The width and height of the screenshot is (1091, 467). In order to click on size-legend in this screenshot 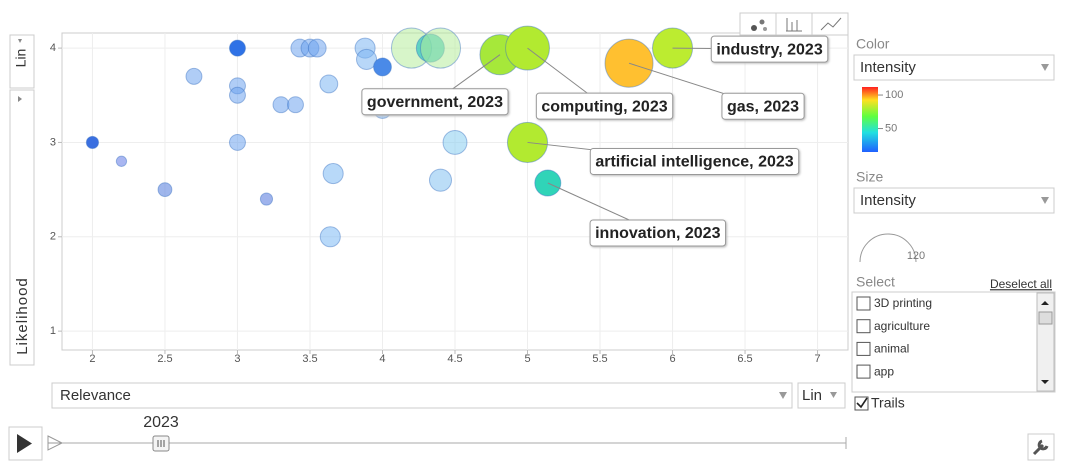, I will do `click(888, 248)`.